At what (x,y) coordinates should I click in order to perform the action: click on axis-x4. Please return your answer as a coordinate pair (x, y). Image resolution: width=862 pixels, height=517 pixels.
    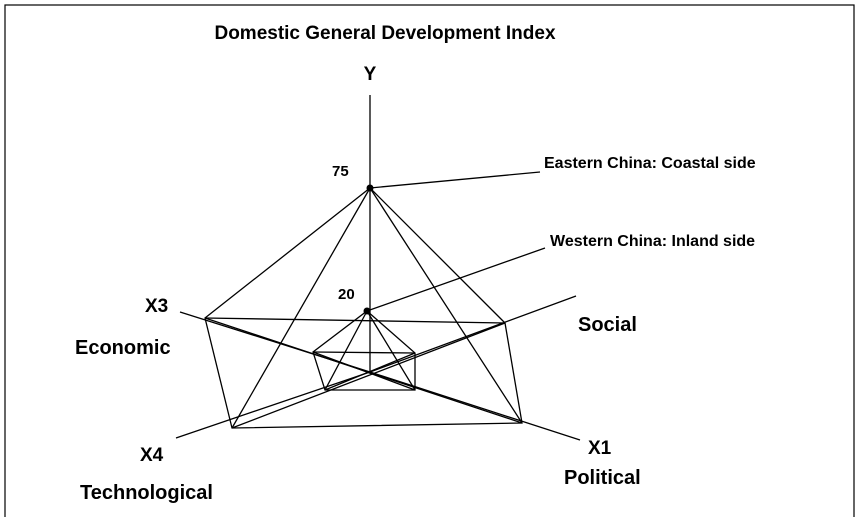
    Looking at the image, I should click on (273, 405).